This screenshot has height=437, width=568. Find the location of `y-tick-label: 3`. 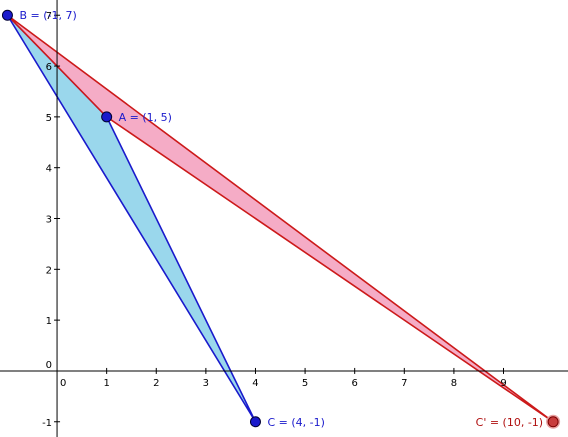

y-tick-label: 3 is located at coordinates (49, 220).